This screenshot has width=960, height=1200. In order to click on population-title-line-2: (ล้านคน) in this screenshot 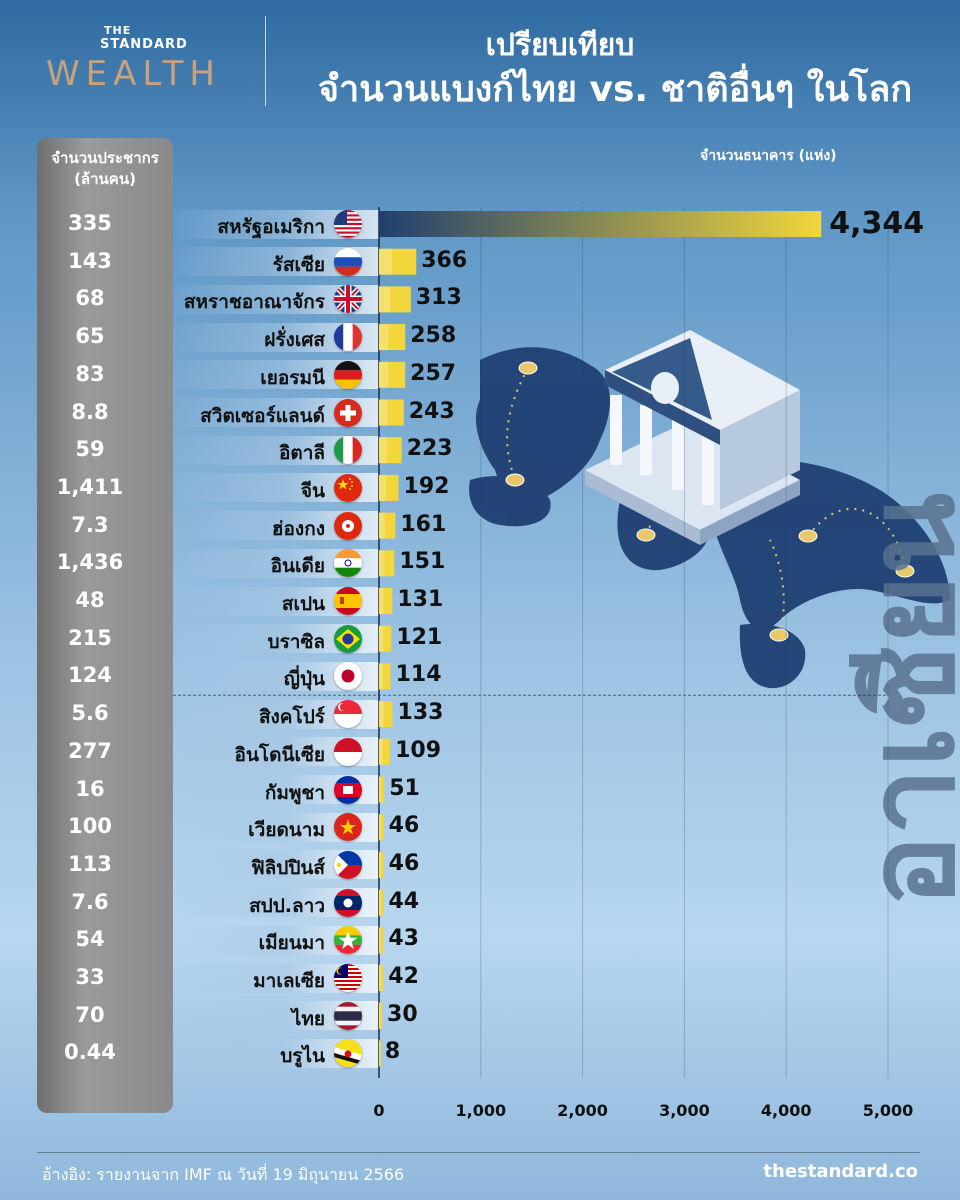, I will do `click(105, 179)`.